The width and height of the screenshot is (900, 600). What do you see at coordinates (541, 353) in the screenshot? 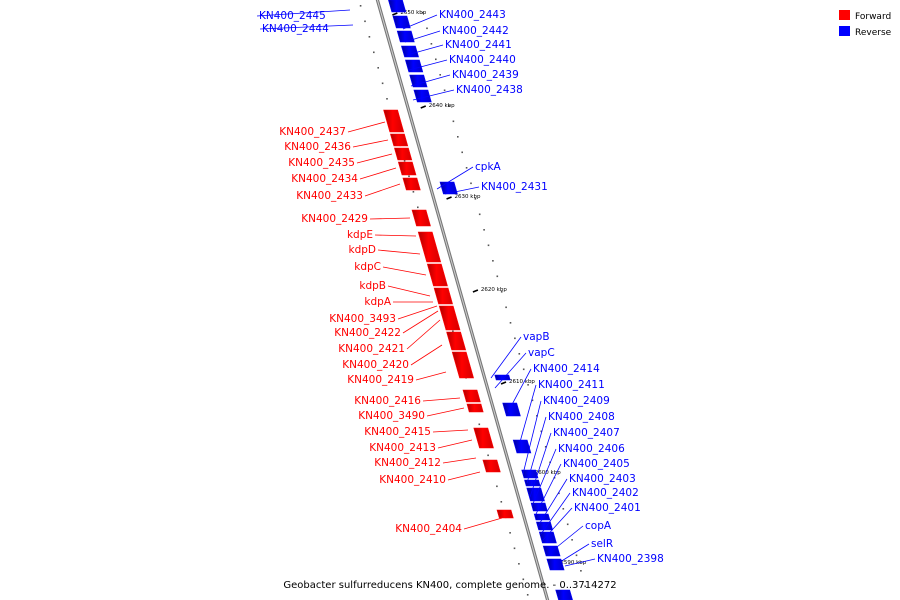
I see `gene-label-vapc: vapC` at bounding box center [541, 353].